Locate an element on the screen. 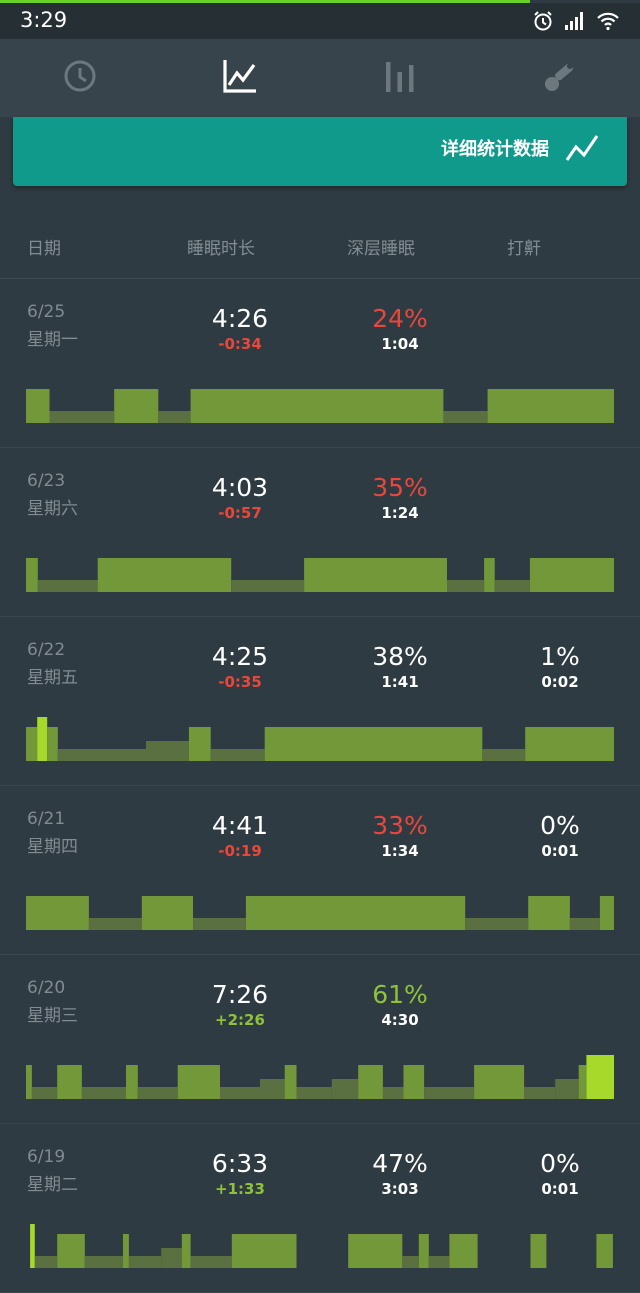  line-graph-icon is located at coordinates (240, 78).